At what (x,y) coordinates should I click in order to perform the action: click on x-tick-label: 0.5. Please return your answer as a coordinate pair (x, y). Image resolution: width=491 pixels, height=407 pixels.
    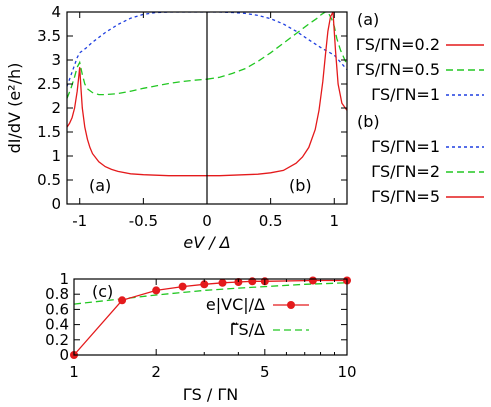
    Looking at the image, I should click on (271, 221).